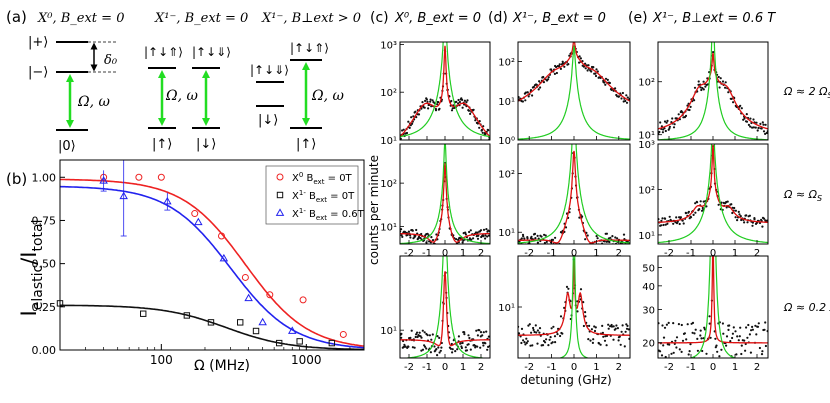  What do you see at coordinates (311, 196) in the screenshot?
I see `legend-rest: B` at bounding box center [311, 196].